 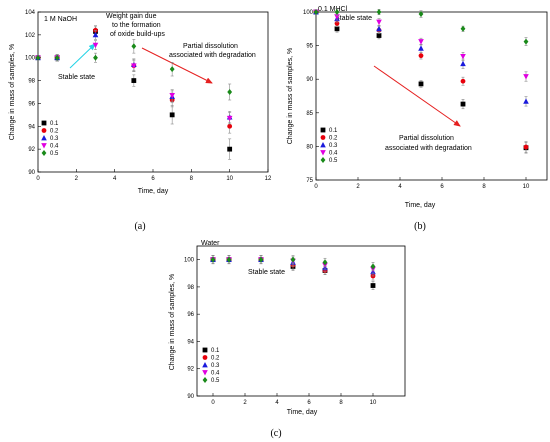 I want to click on chart-c-title: Water, so click(x=210, y=243).